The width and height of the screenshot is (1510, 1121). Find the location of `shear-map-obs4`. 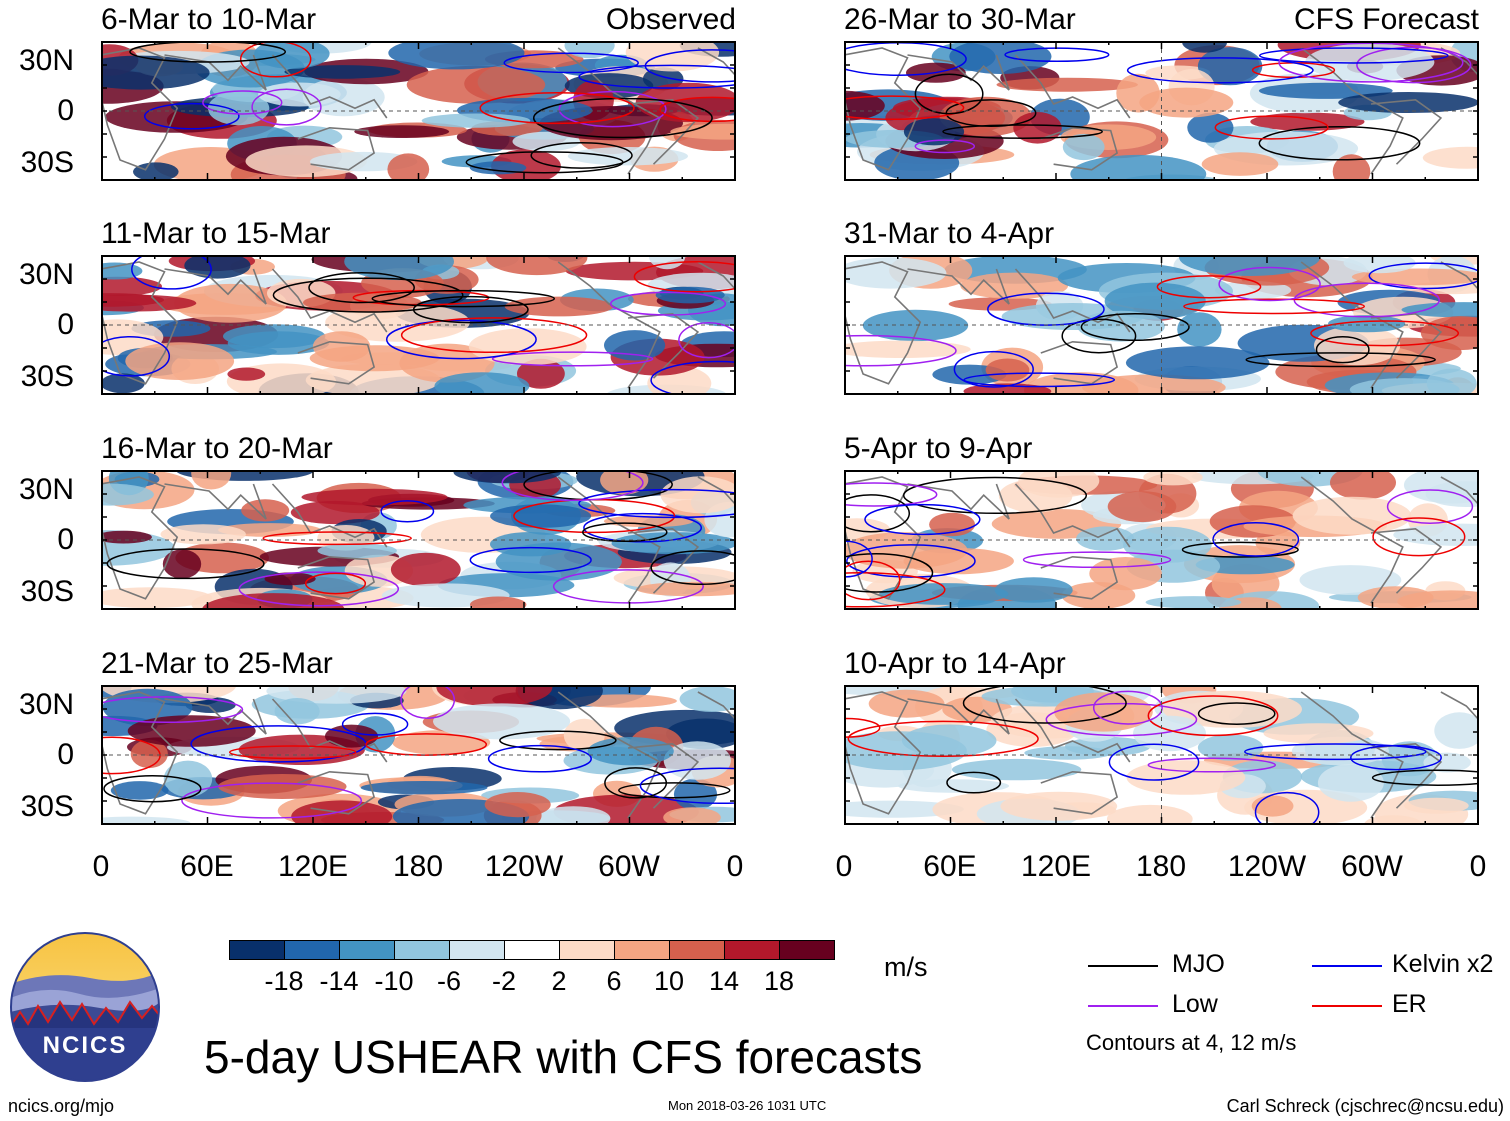

shear-map-obs4 is located at coordinates (418, 755).